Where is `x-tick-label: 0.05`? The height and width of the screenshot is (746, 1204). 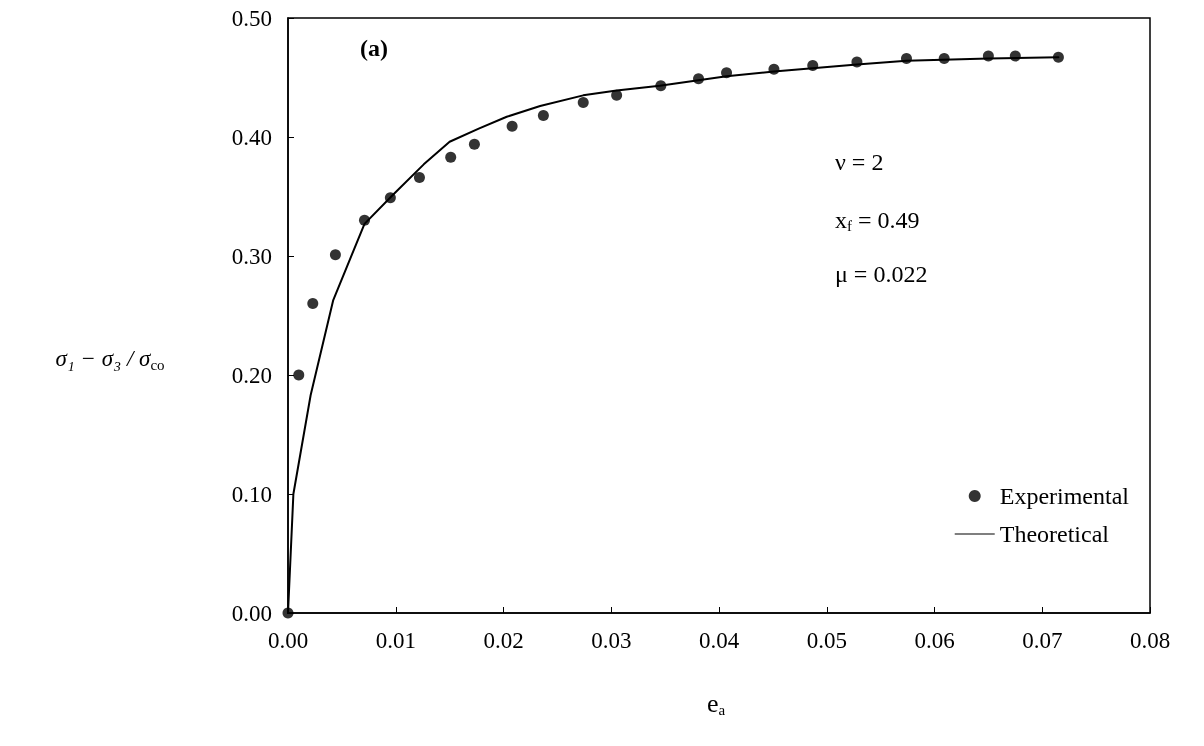
x-tick-label: 0.05 is located at coordinates (826, 640).